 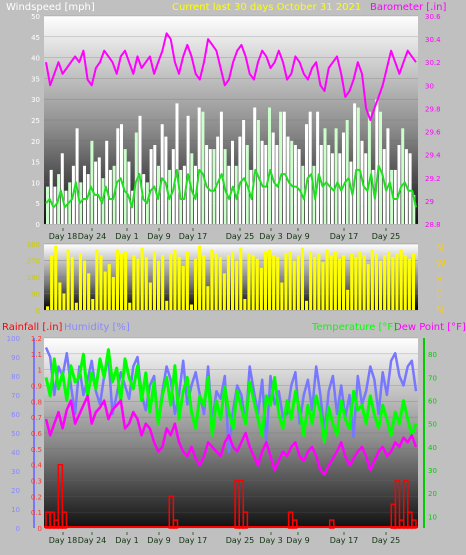 I want to click on x-tick-label: Day 3, so click(x=270, y=236).